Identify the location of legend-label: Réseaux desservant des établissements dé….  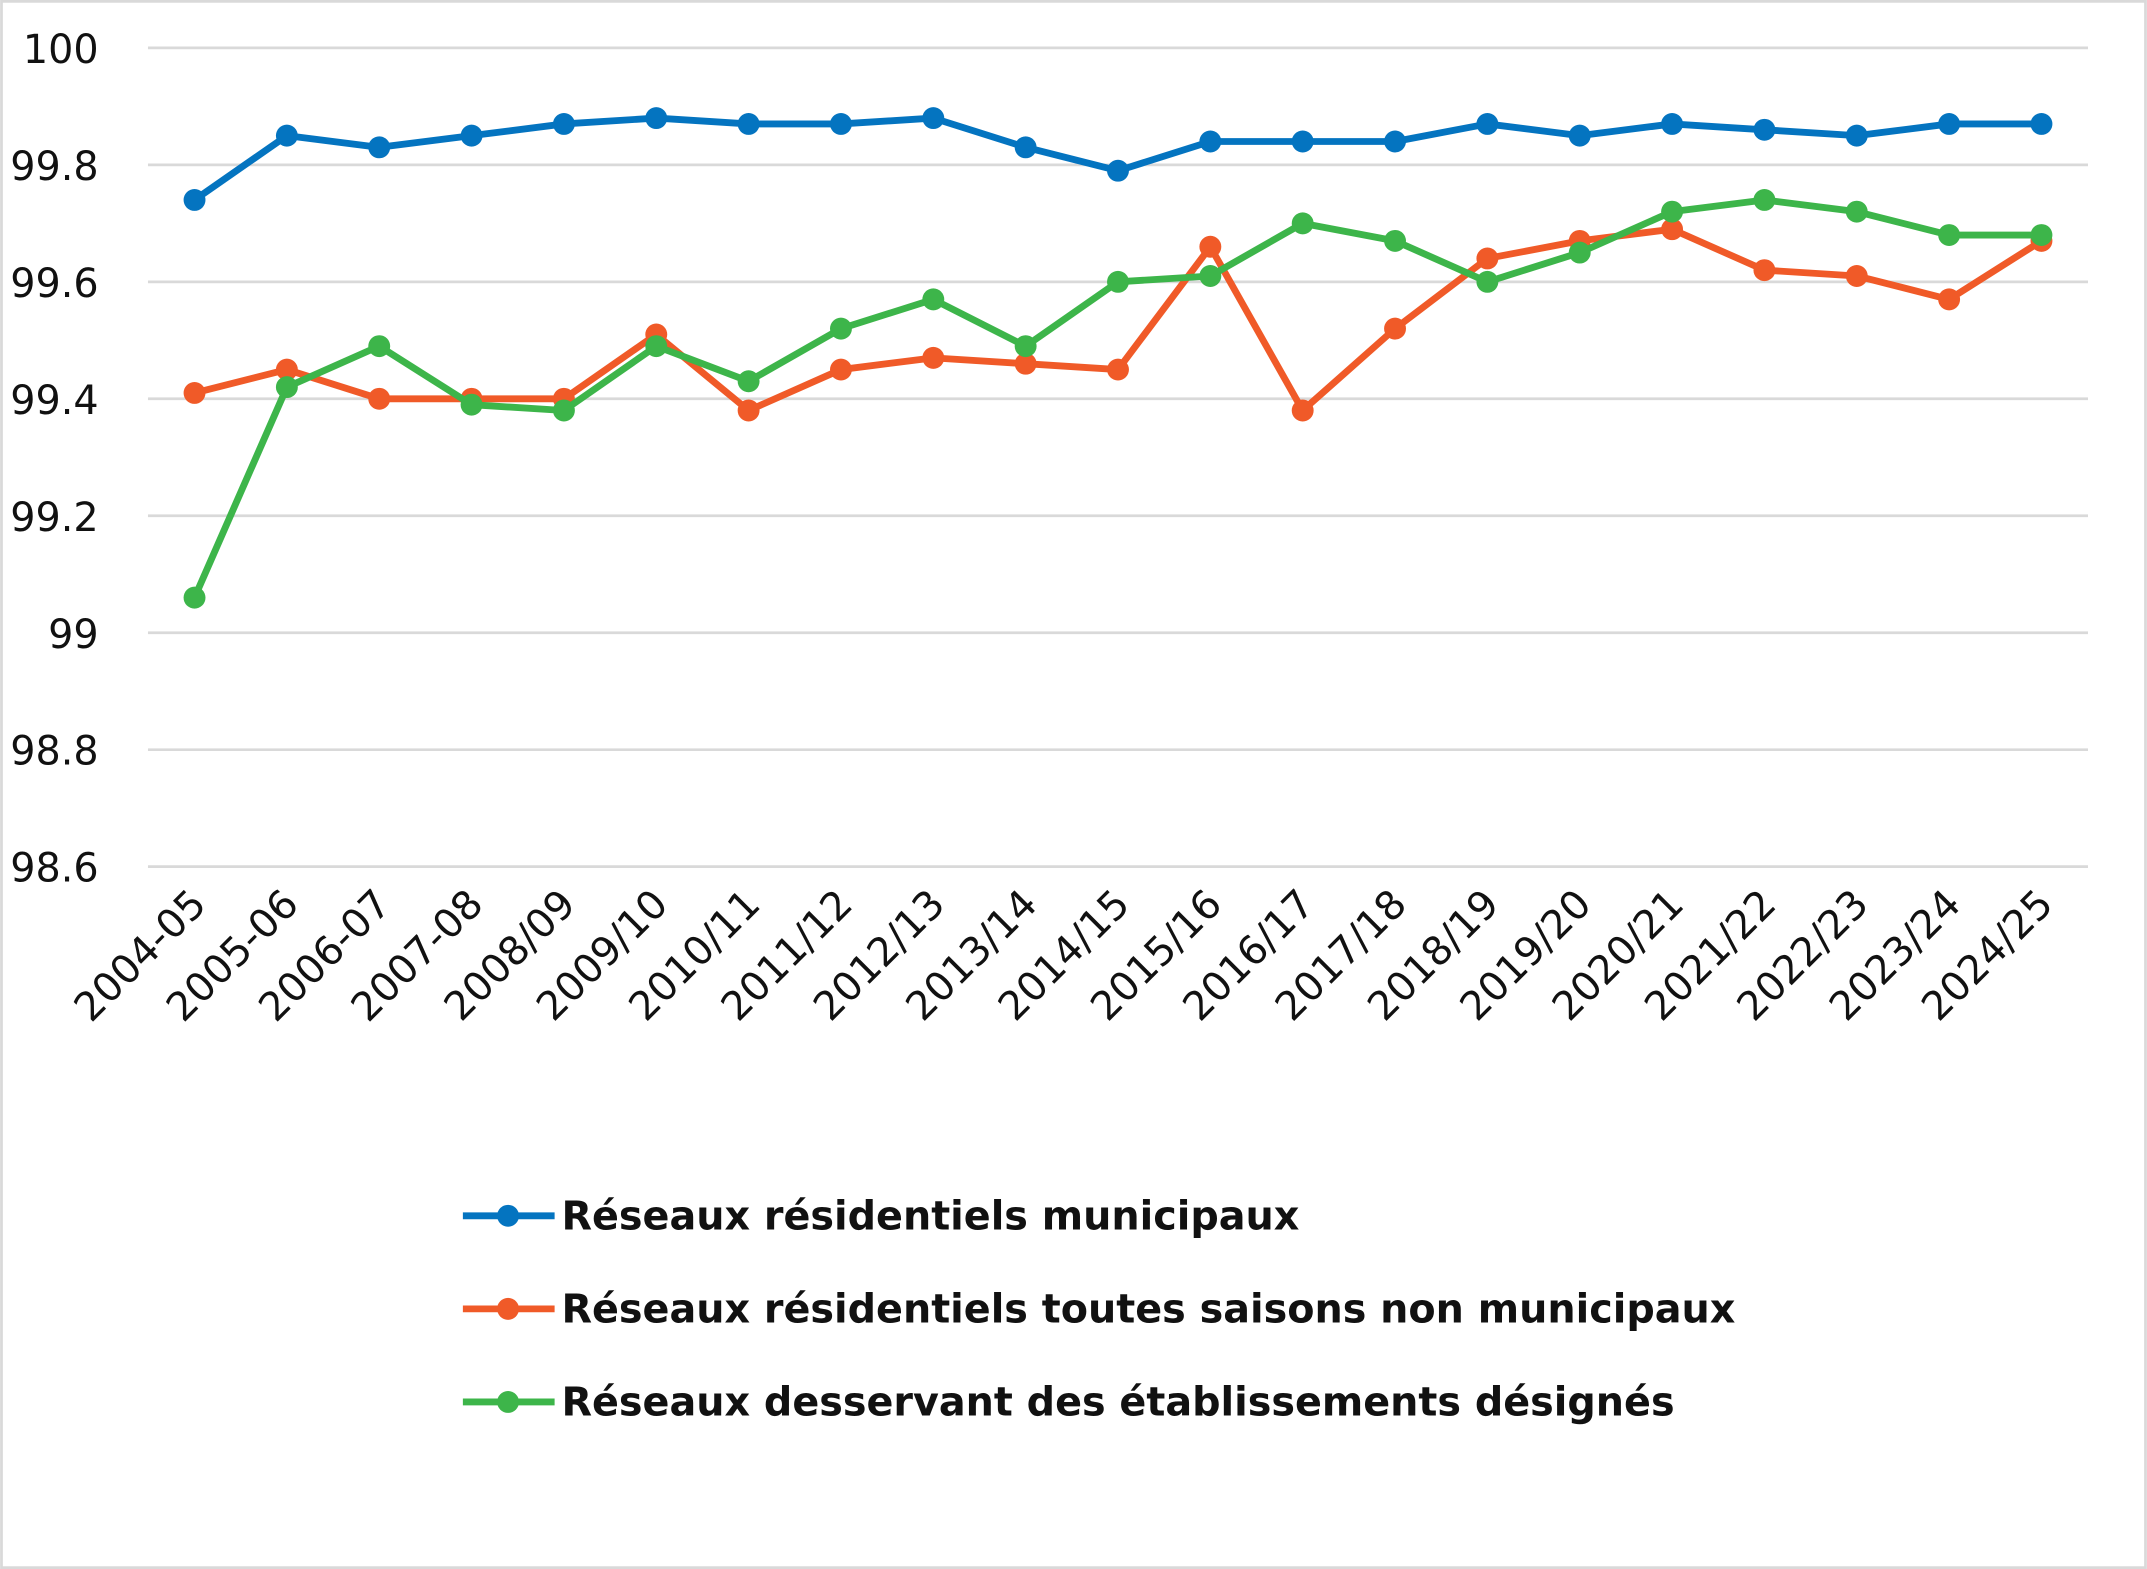
(1117, 1403).